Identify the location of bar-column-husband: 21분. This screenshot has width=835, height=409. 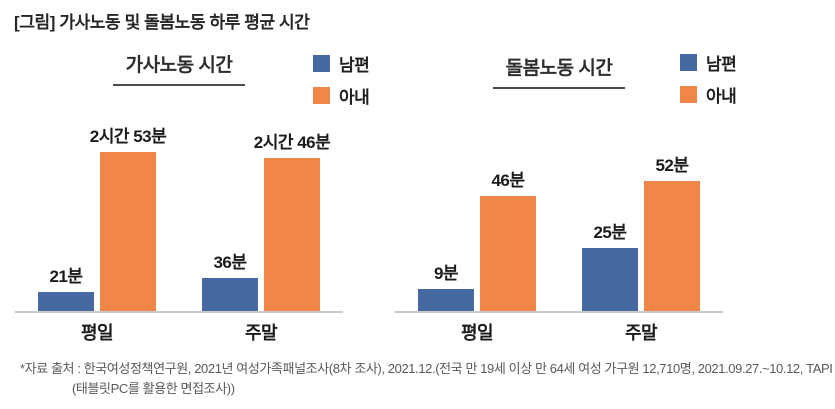
(66, 286).